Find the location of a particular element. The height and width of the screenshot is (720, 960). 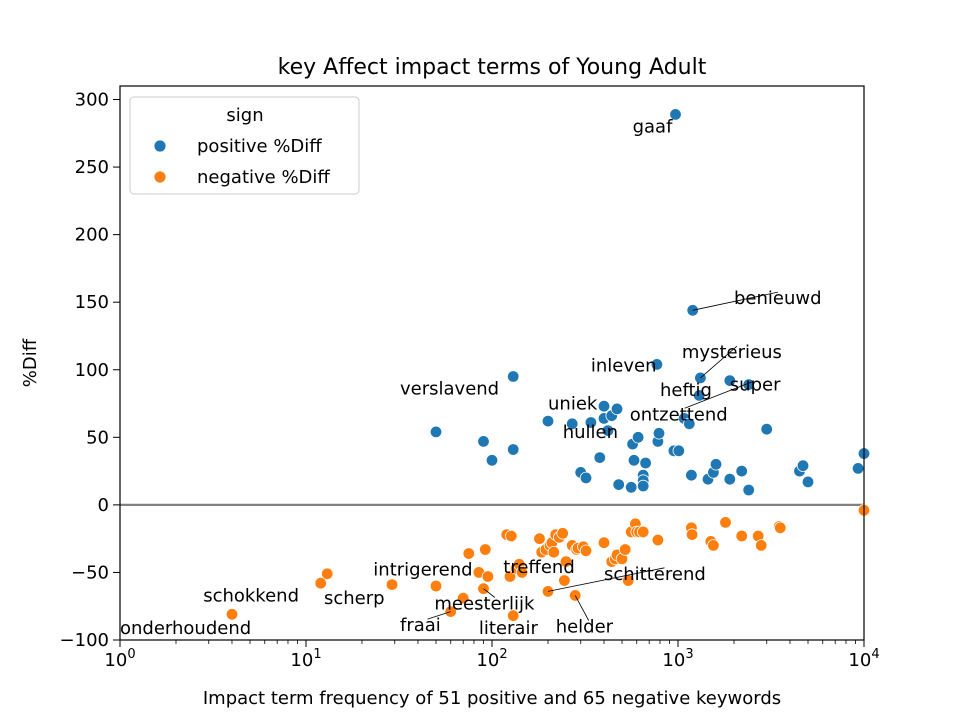

annotation-label: meesterlijk is located at coordinates (484, 604).